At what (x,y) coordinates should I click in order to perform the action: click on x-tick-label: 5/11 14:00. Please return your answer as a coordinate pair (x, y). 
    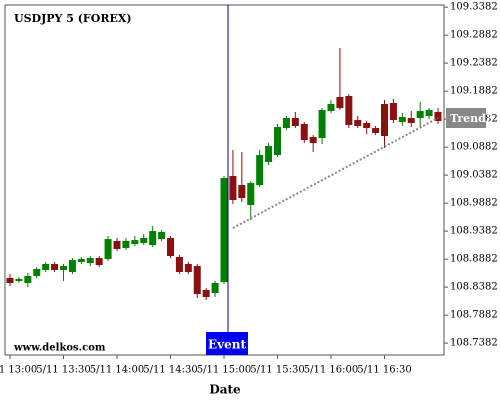
    Looking at the image, I should click on (117, 370).